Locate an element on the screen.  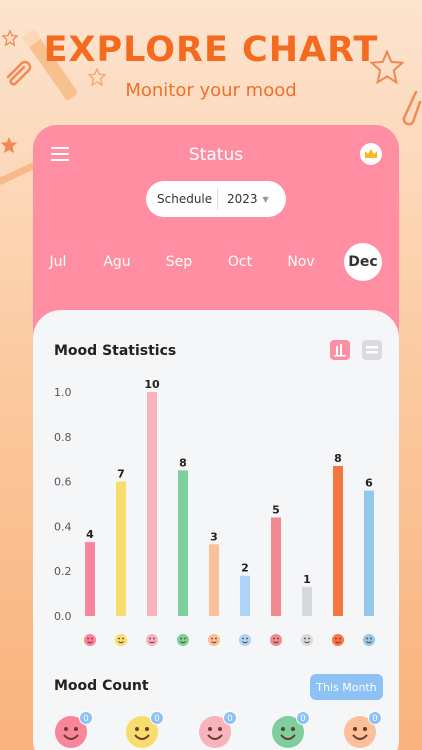
month-tab-nov: Nov is located at coordinates (301, 262).